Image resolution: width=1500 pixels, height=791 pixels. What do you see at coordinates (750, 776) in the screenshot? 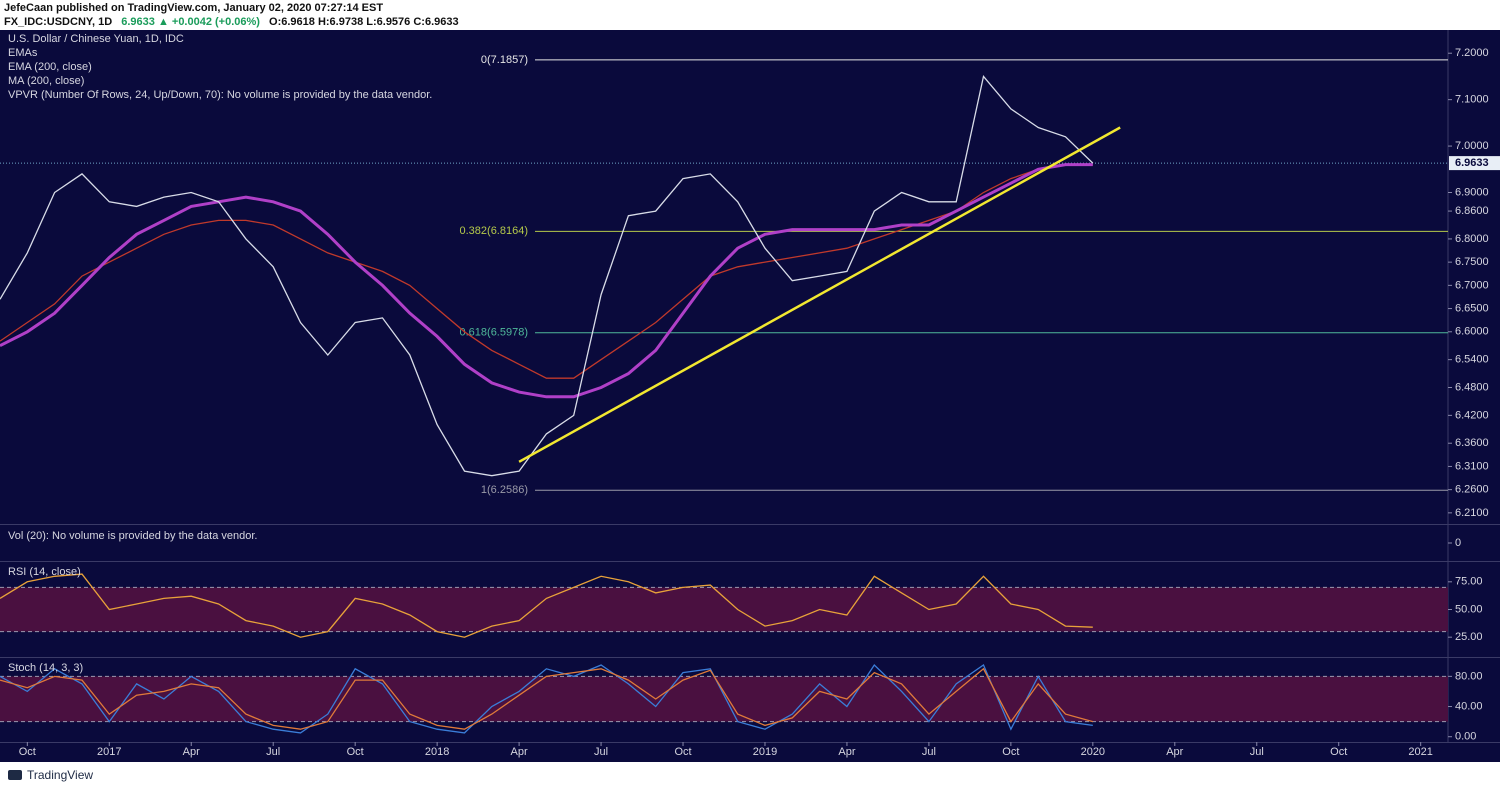
I see `footer-bar` at bounding box center [750, 776].